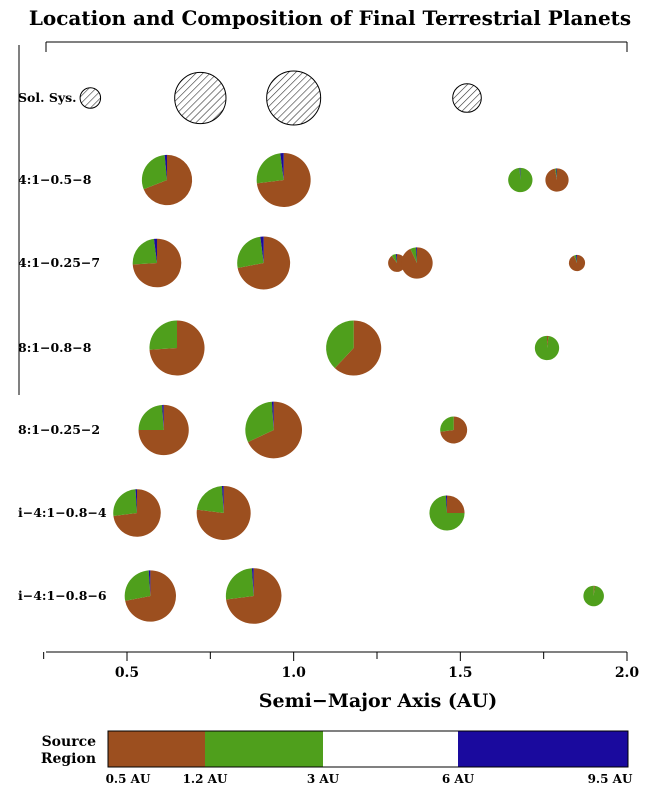 Image resolution: width=656 pixels, height=786 pixels. I want to click on legend-tick-label: 3 AU, so click(323, 779).